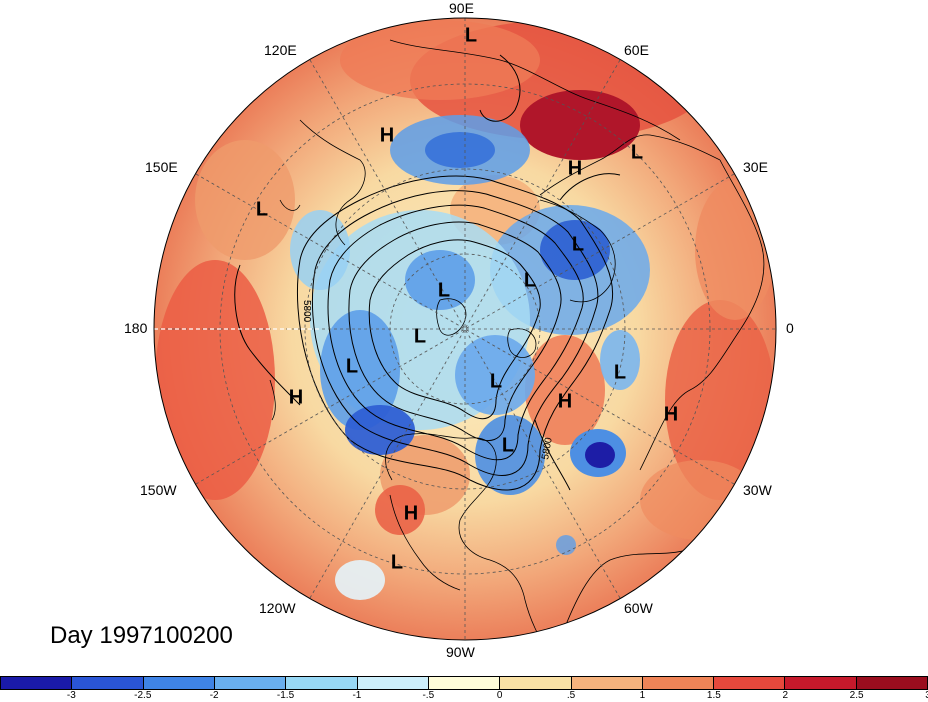  I want to click on colorbar-tick-label: -1.5, so click(285, 695).